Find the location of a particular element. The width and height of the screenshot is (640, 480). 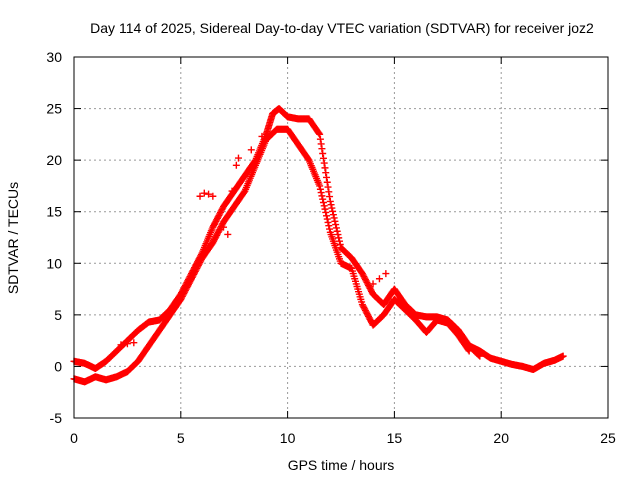

y-tick-label: 30 is located at coordinates (54, 57).